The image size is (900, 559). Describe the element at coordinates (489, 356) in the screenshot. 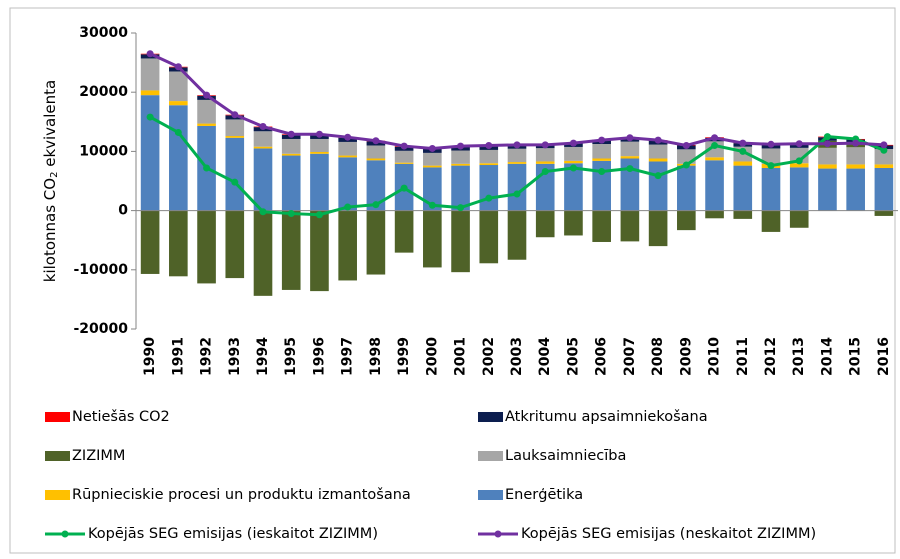

I see `x-tick-label: 2002` at that location.